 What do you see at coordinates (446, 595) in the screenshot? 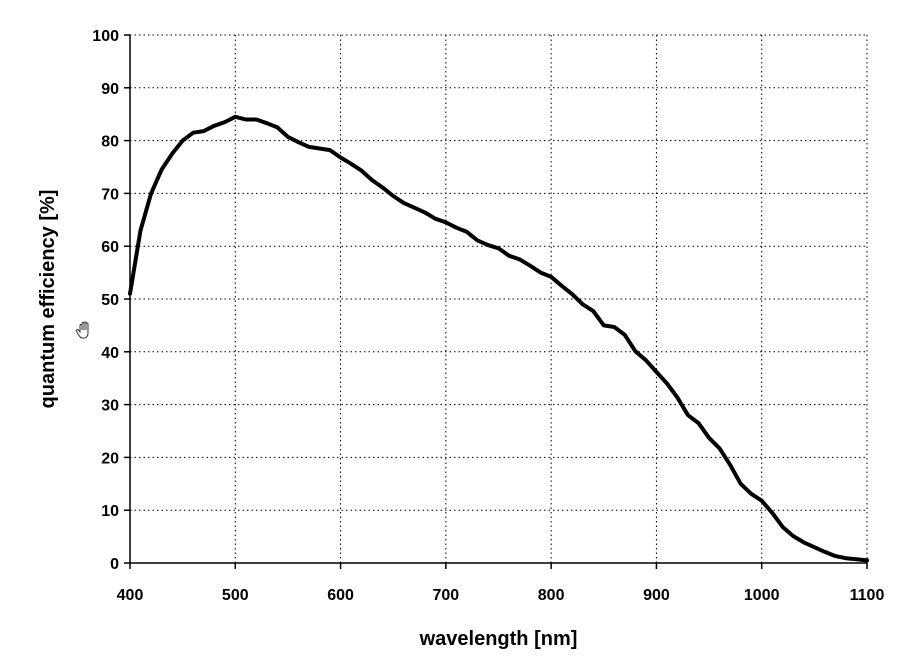
I see `x-tick-label: 700` at bounding box center [446, 595].